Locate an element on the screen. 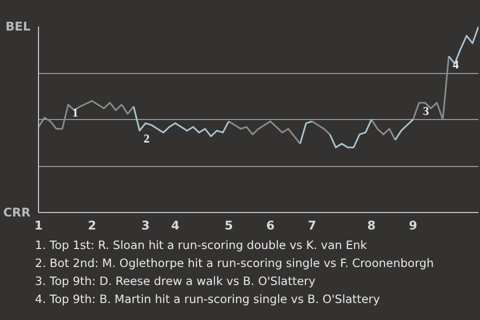  x-tick-label: 6 is located at coordinates (270, 225).